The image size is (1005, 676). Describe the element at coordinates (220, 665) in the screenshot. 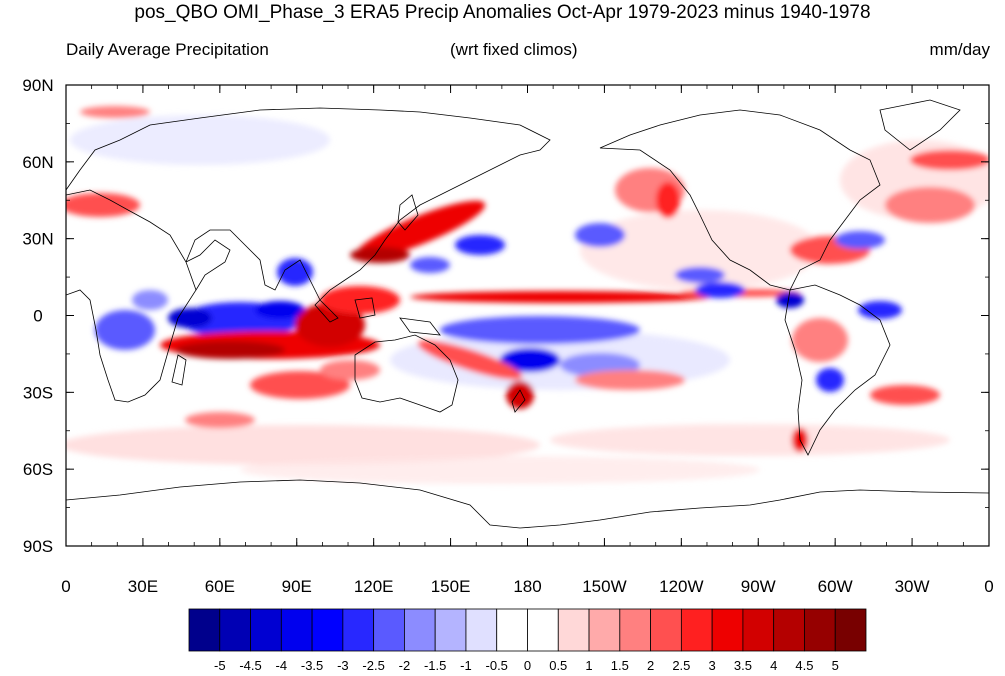

I see `colorbar-label: -5` at that location.